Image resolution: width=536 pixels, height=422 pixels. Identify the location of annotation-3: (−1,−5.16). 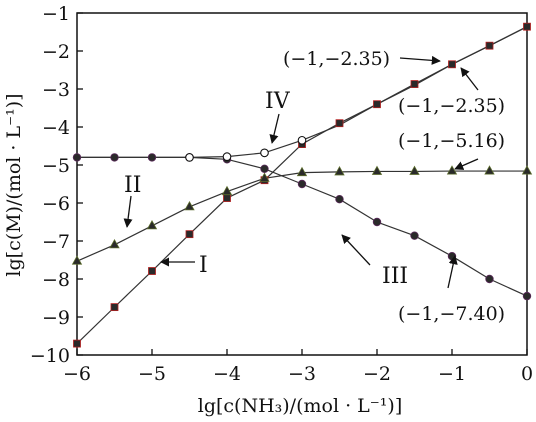
(451, 141).